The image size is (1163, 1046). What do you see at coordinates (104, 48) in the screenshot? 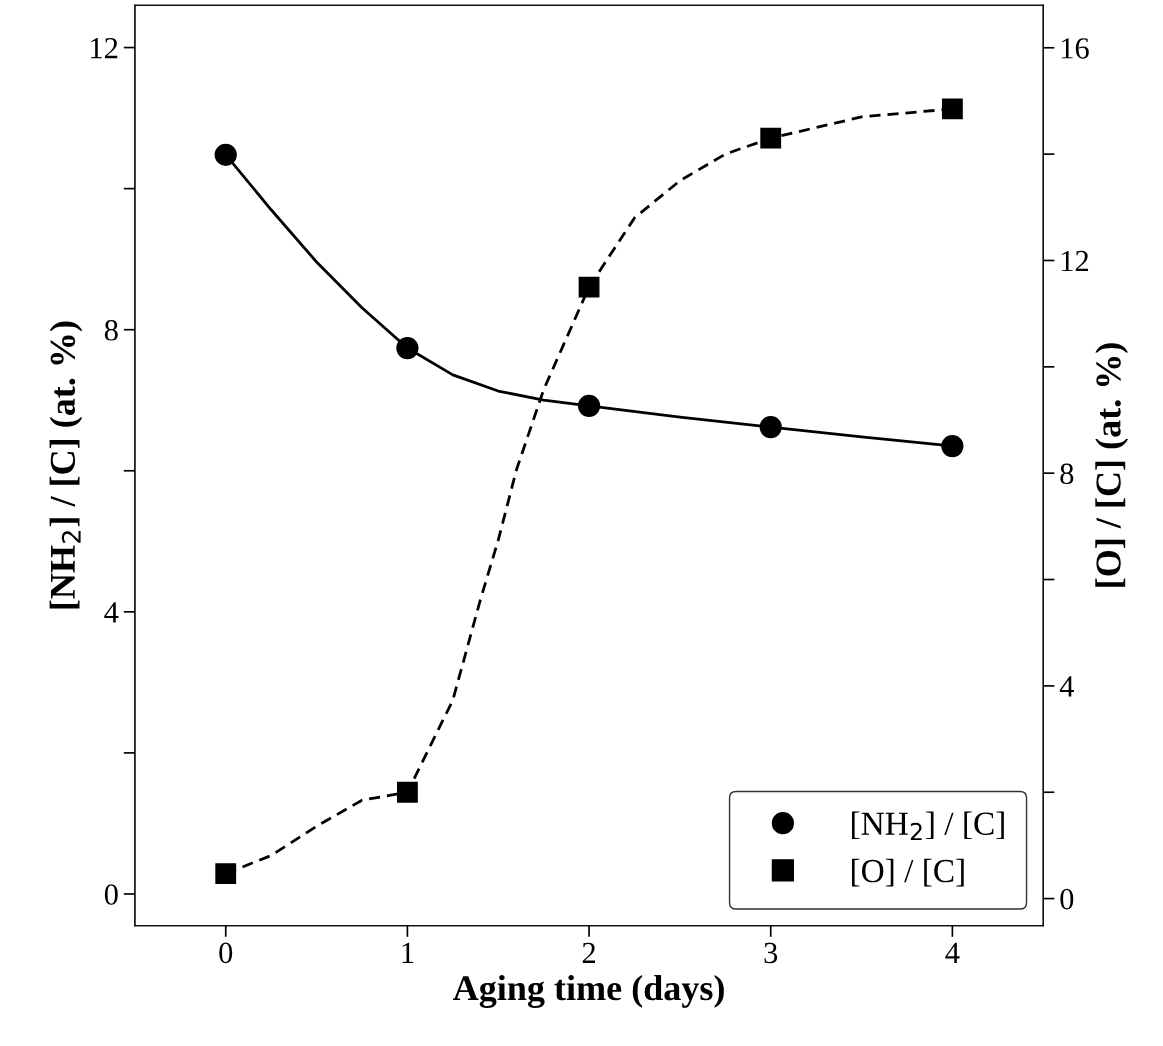
I see `y-tick-label: 12` at bounding box center [104, 48].